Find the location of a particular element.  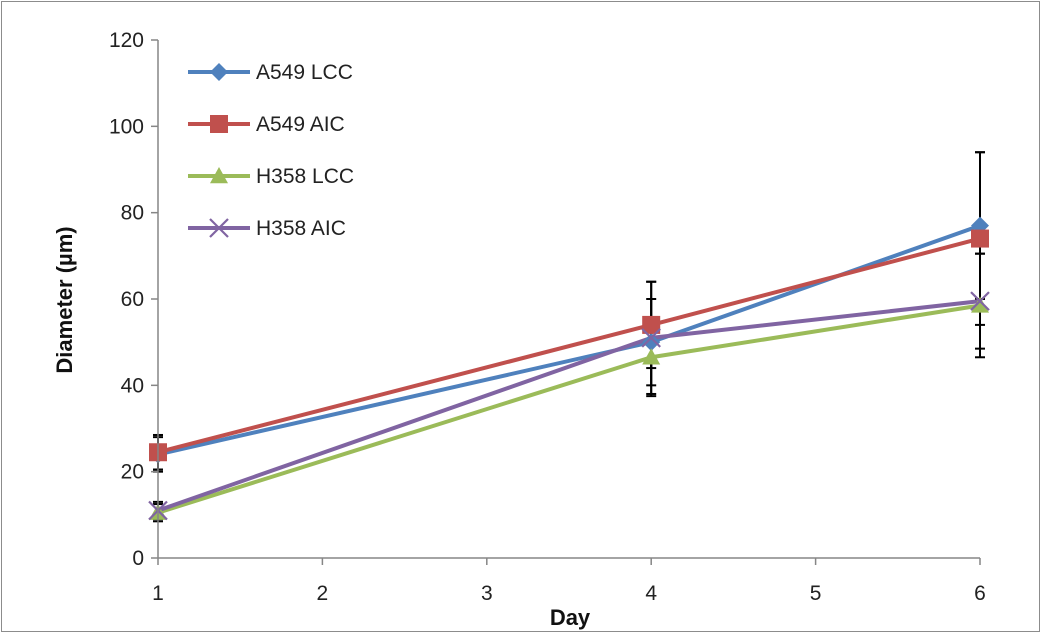

x-tick-label: 2 is located at coordinates (323, 593).